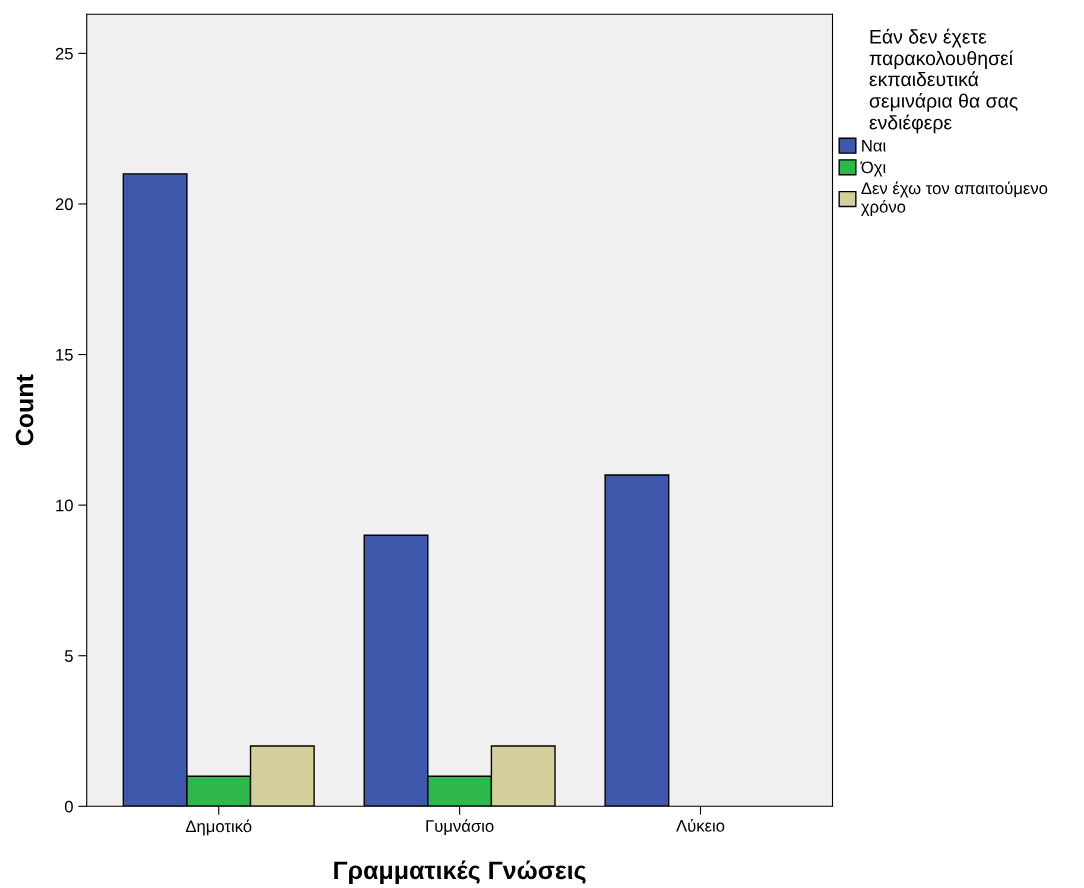  I want to click on x-tick-label: Γυμνάσιο, so click(460, 827).